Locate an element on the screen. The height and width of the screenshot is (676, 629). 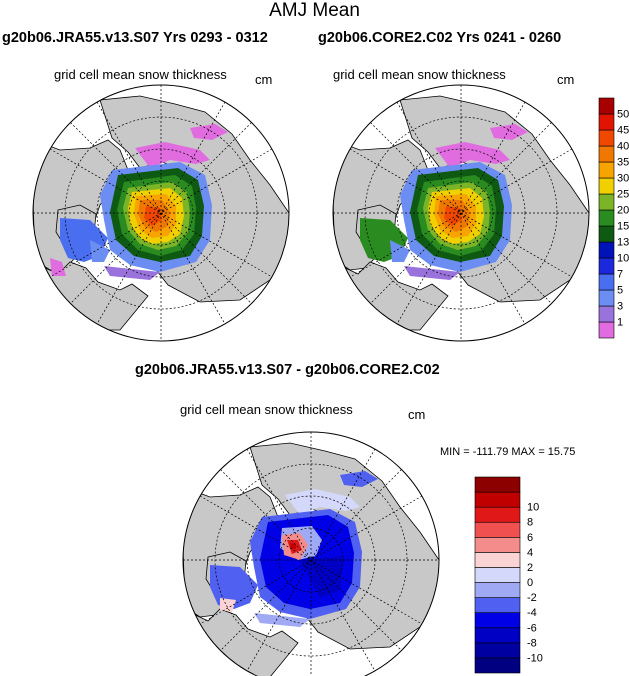
panel-diff-subtitle: grid cell mean snow thickness is located at coordinates (266, 409).